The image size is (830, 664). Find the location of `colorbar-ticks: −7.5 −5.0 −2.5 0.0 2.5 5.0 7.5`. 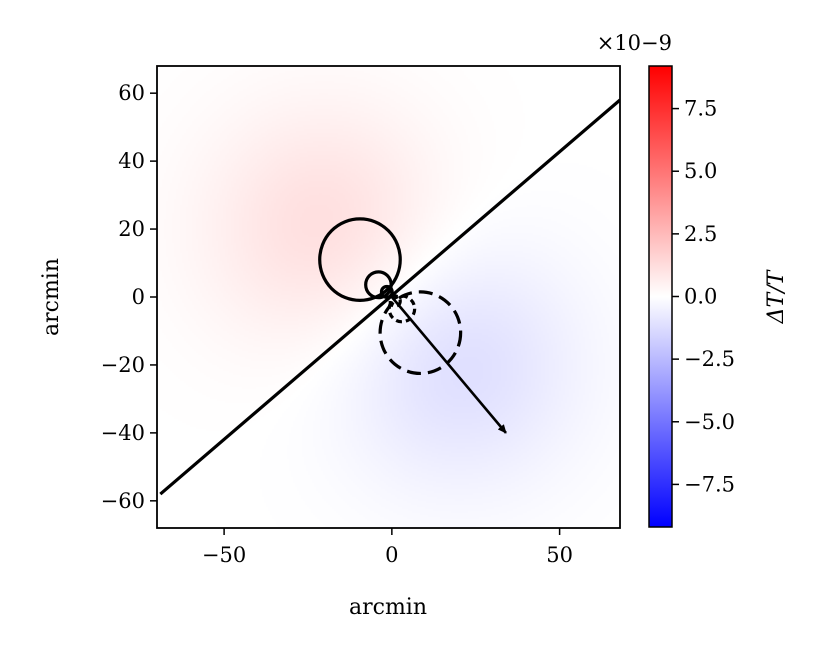

colorbar-ticks: −7.5 −5.0 −2.5 0.0 2.5 5.0 7.5 is located at coordinates (703, 296).